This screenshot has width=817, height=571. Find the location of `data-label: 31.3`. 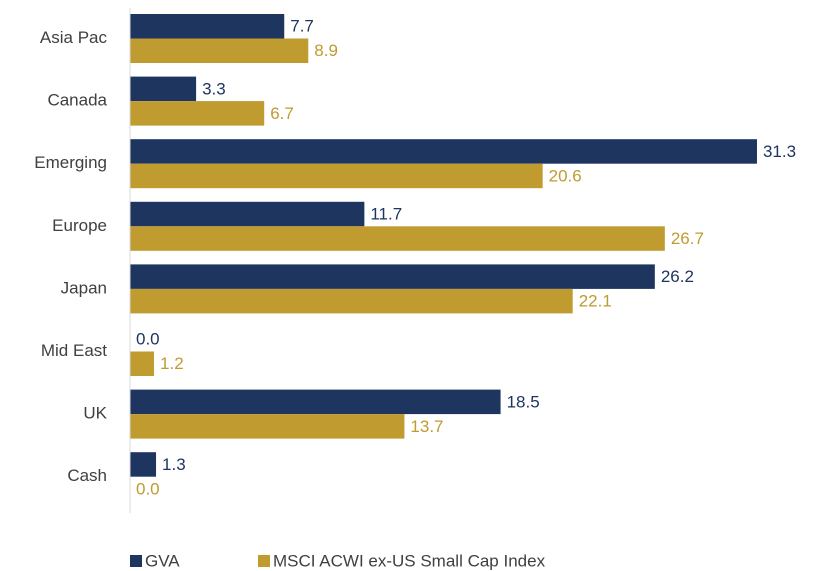

data-label: 31.3 is located at coordinates (779, 151).